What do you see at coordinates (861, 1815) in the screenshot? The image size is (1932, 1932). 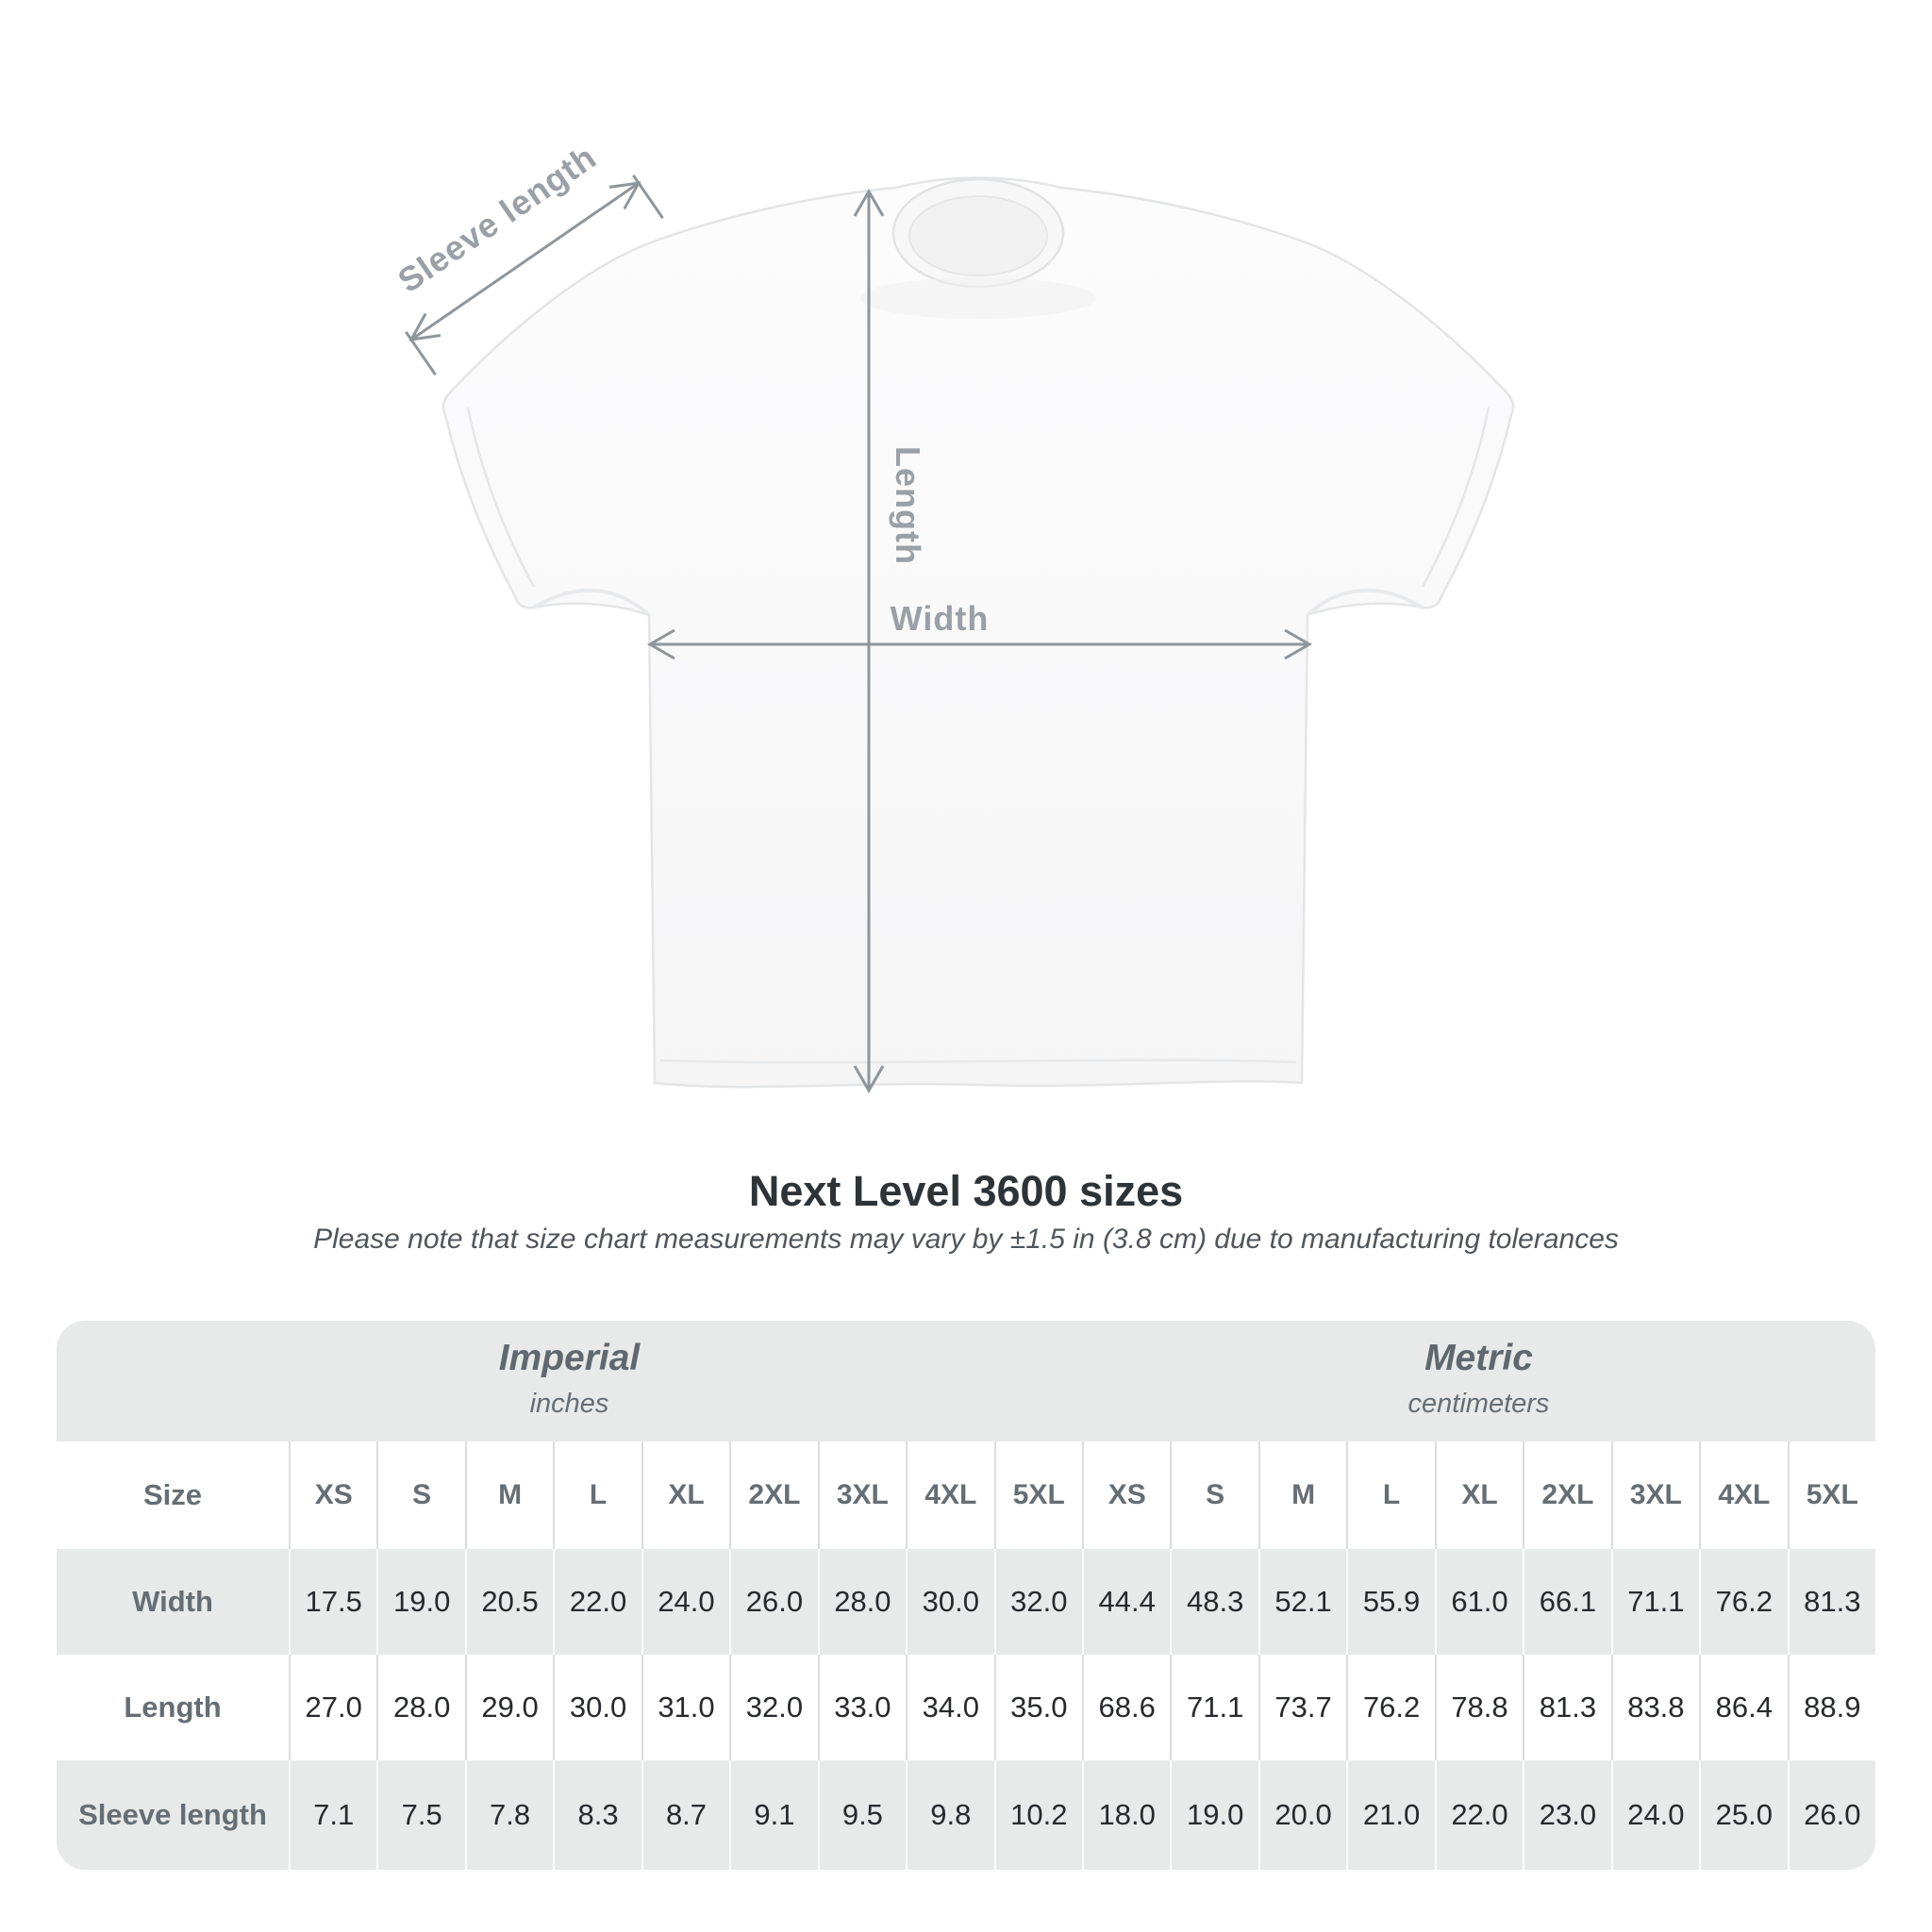 I see `value-cell: 9.5` at bounding box center [861, 1815].